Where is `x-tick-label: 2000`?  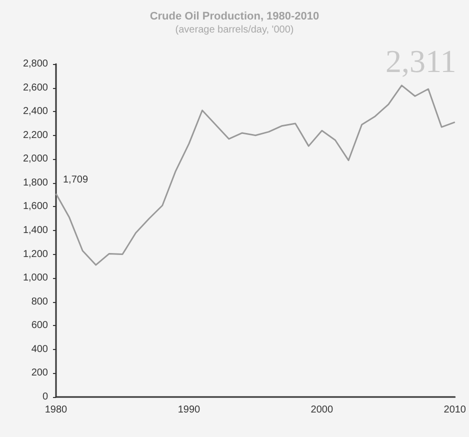 x-tick-label: 2000 is located at coordinates (322, 410).